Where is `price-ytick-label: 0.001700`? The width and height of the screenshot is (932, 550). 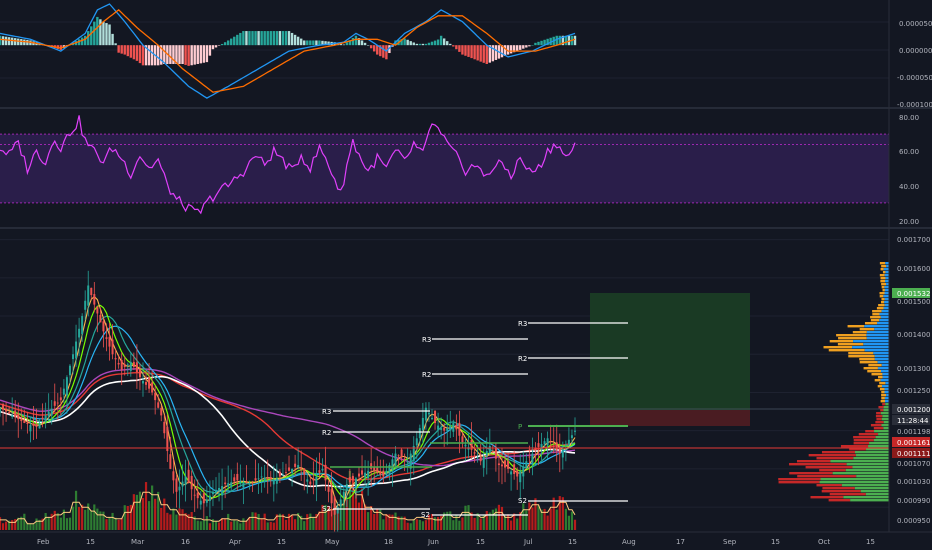 price-ytick-label: 0.001700 is located at coordinates (913, 240).